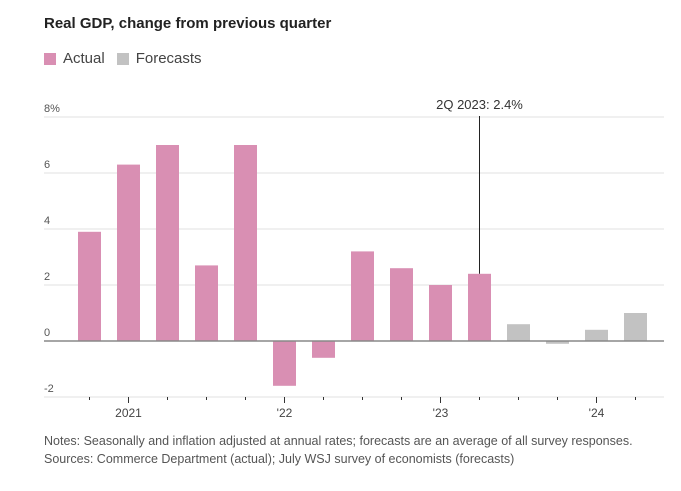  What do you see at coordinates (122, 58) in the screenshot?
I see `legend-swatch-forecasts` at bounding box center [122, 58].